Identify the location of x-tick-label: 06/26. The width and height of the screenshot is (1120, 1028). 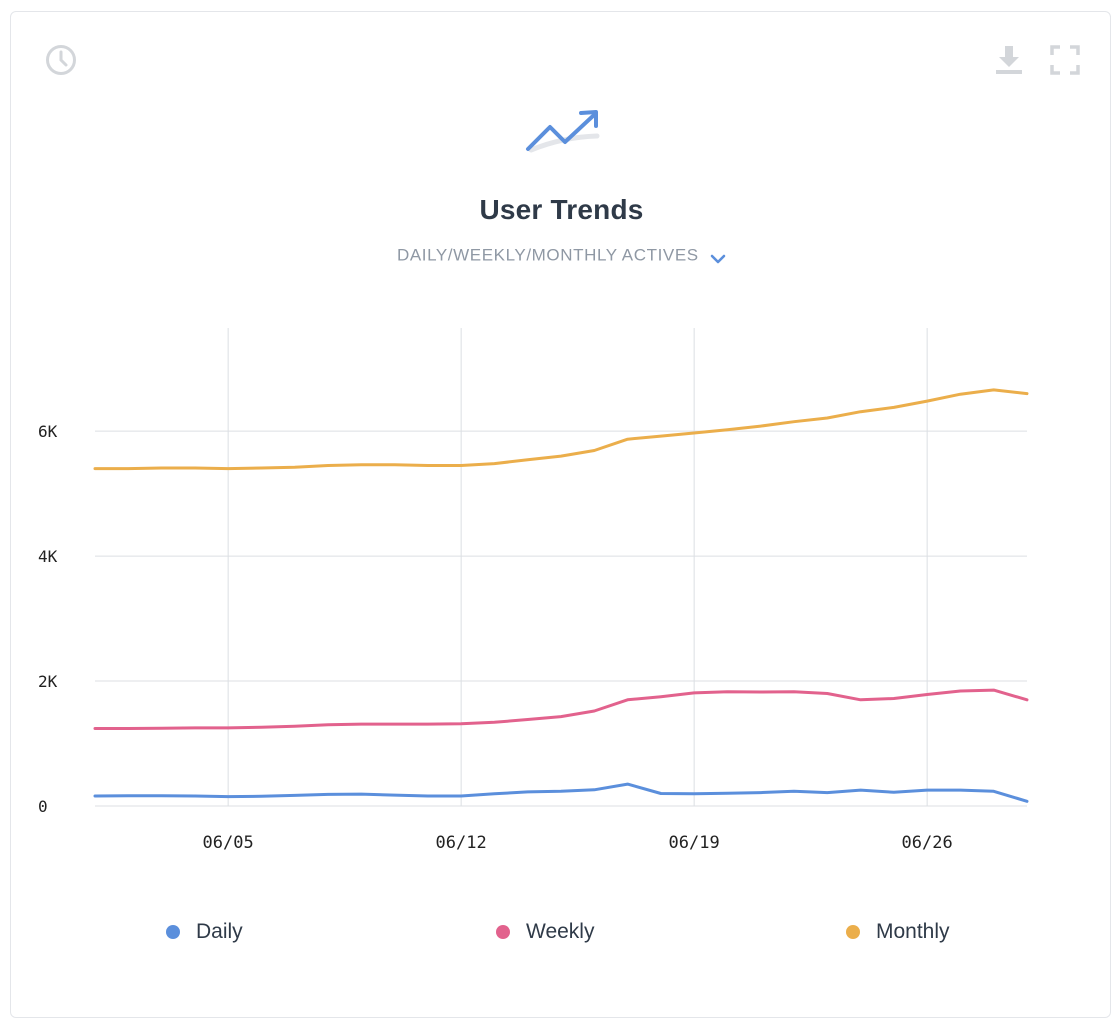
(927, 843).